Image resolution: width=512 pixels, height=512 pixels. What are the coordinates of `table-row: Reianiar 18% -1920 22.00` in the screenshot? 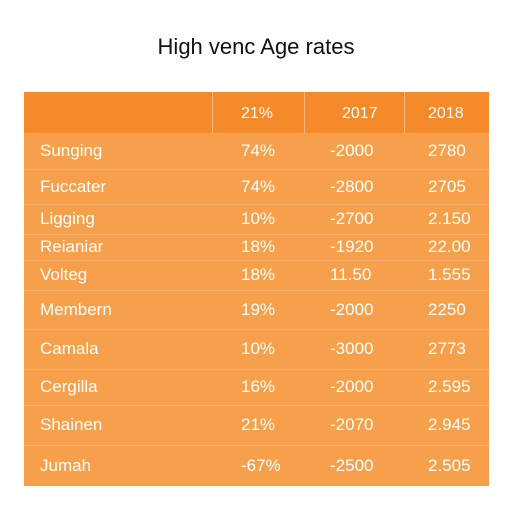 It's located at (256, 247).